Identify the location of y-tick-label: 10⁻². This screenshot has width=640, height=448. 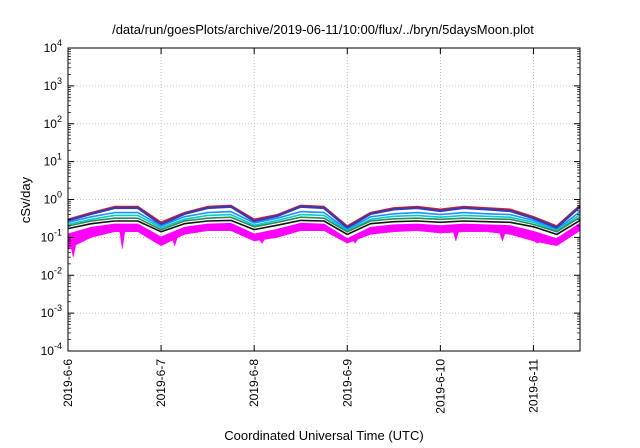
(51, 273).